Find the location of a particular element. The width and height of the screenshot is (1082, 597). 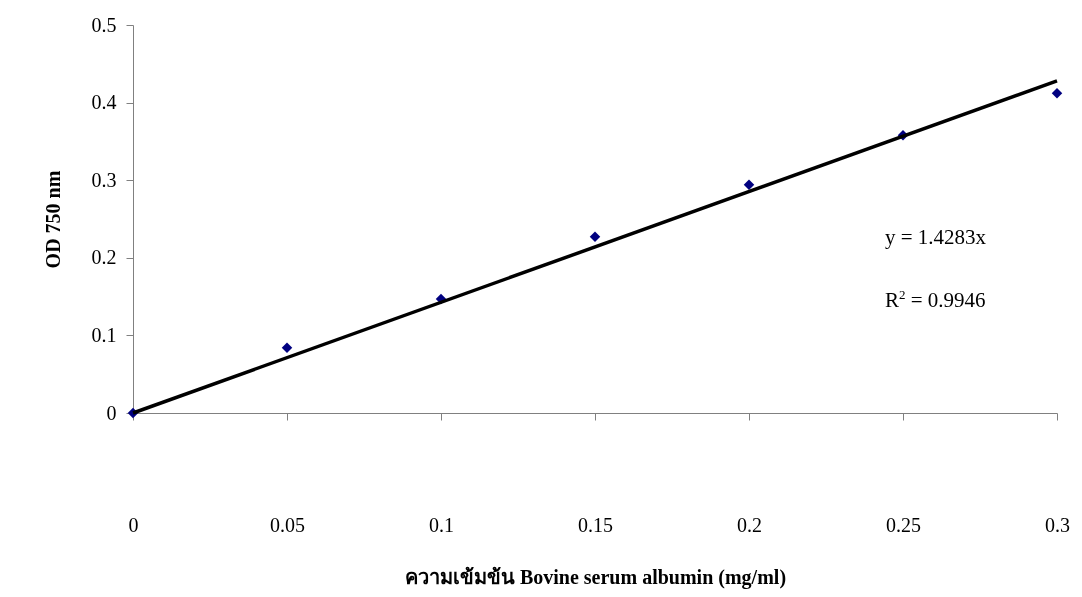

y-tick-label: 0.5 is located at coordinates (104, 24).